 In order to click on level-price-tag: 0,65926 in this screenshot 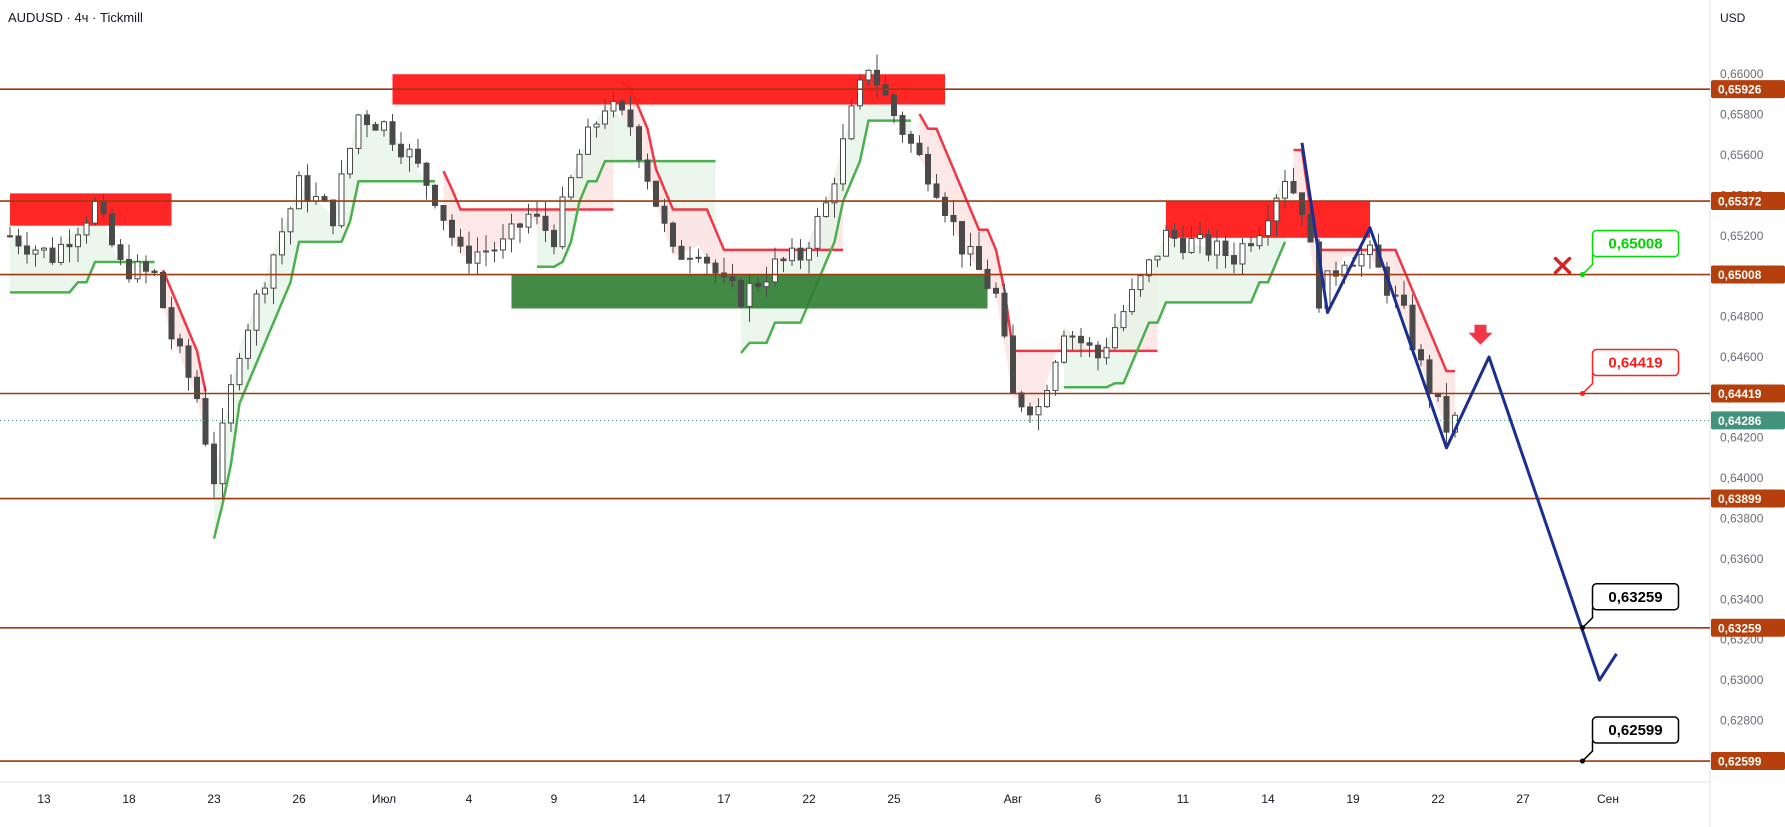, I will do `click(1748, 89)`.